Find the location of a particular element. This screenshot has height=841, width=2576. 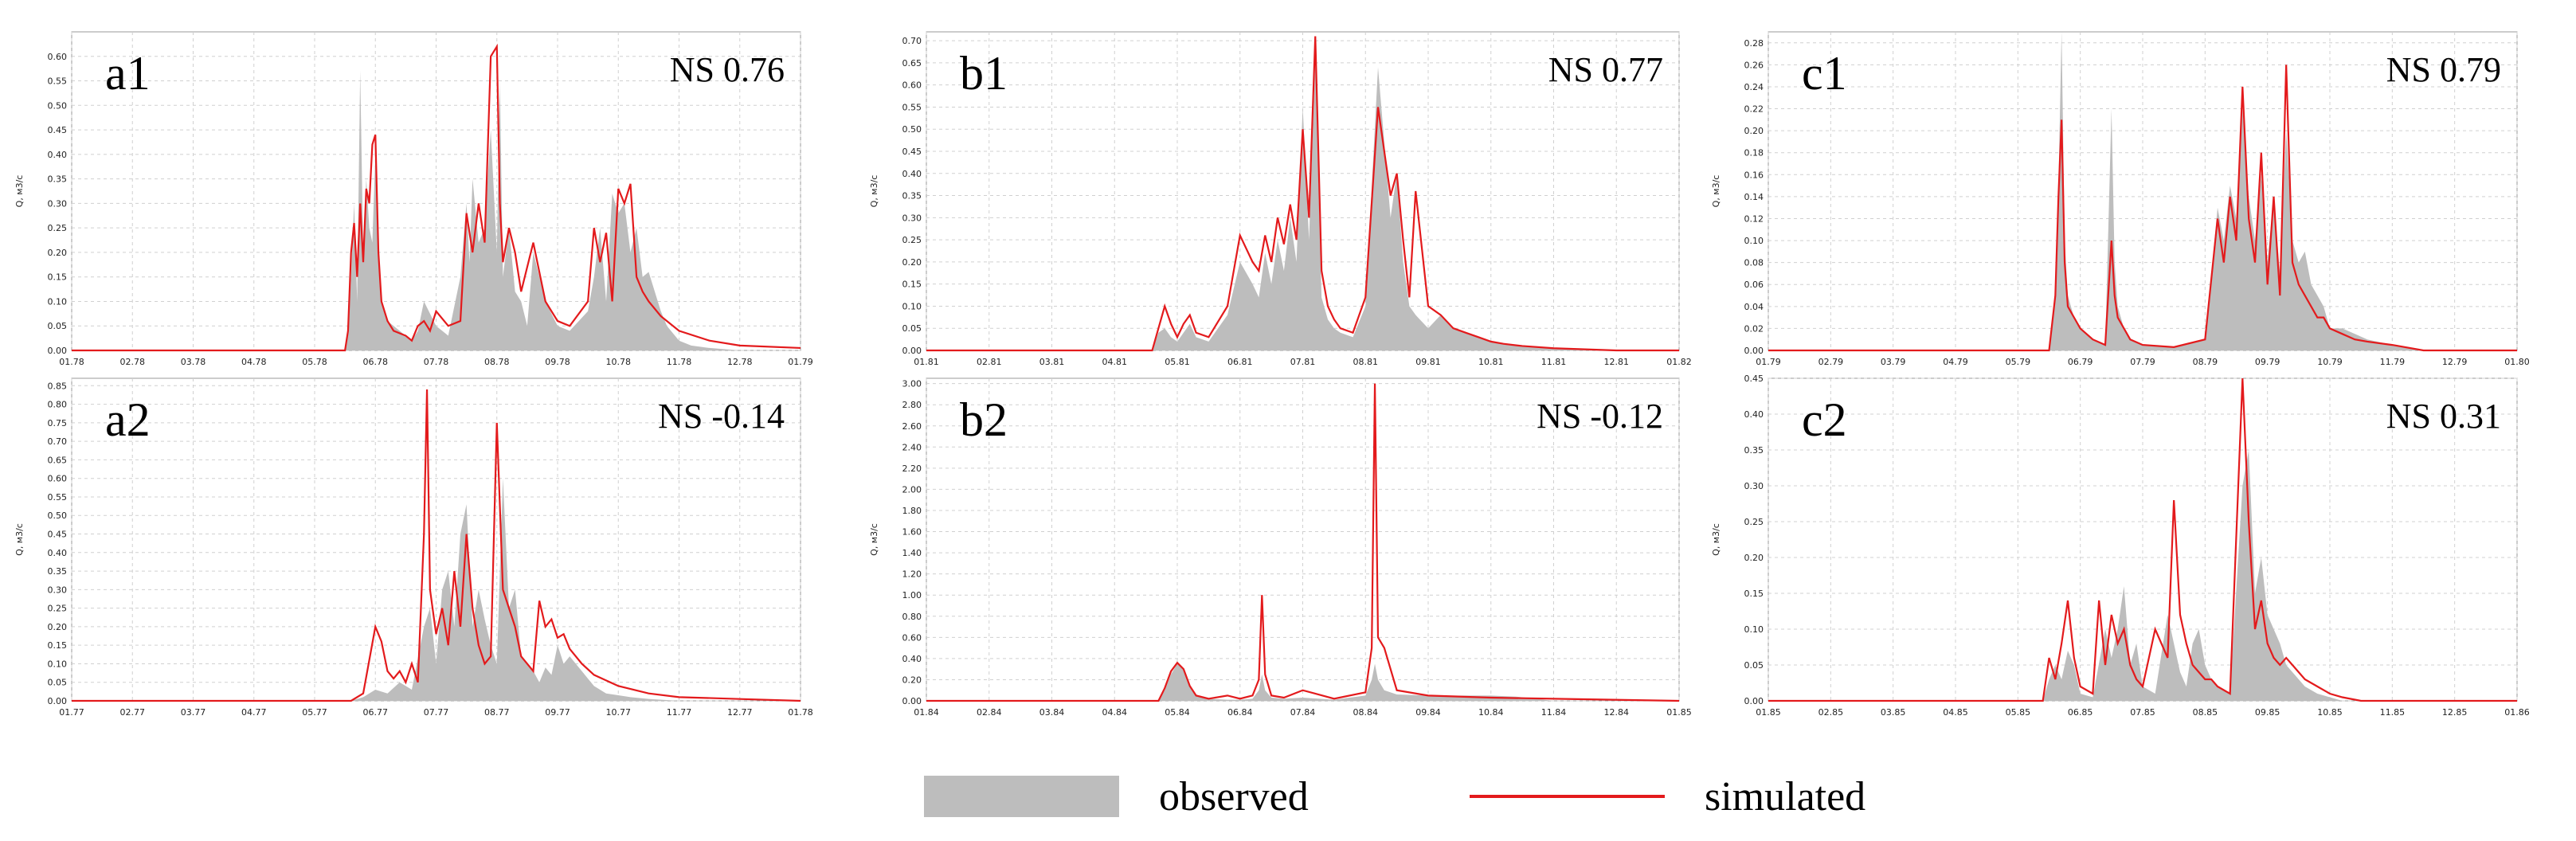

legend-simulated: simulated is located at coordinates (1667, 797).